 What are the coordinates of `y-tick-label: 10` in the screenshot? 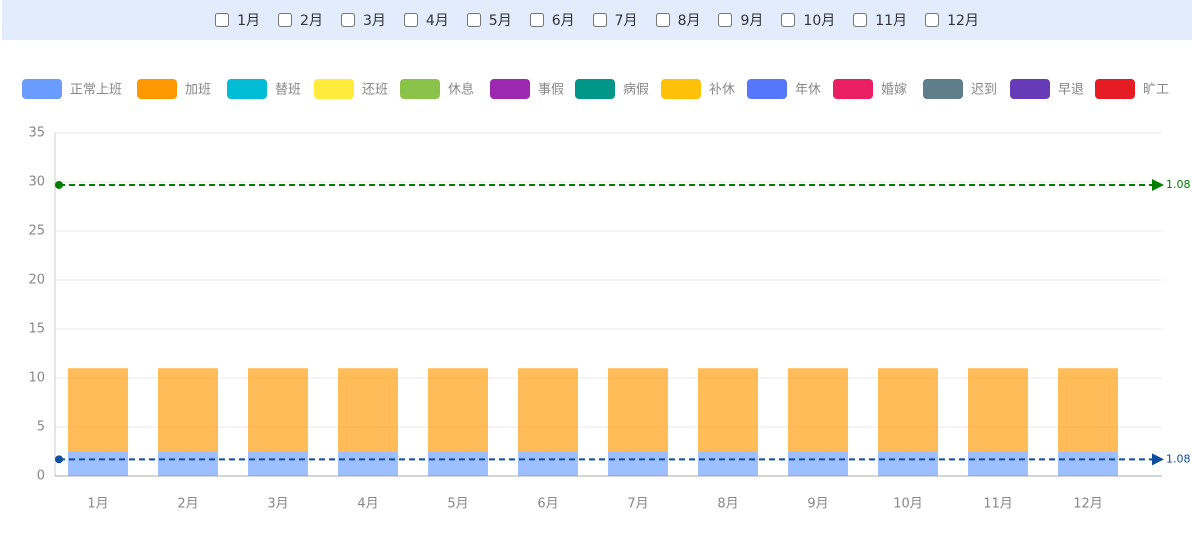 It's located at (36, 378).